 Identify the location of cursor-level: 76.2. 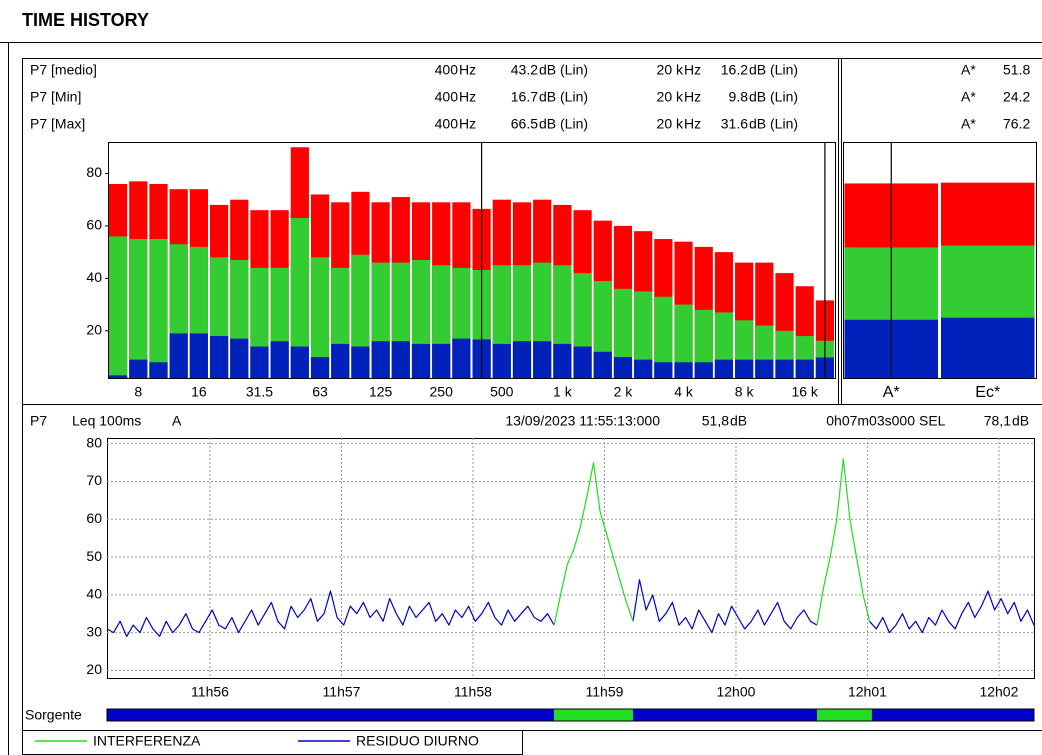
(1016, 124).